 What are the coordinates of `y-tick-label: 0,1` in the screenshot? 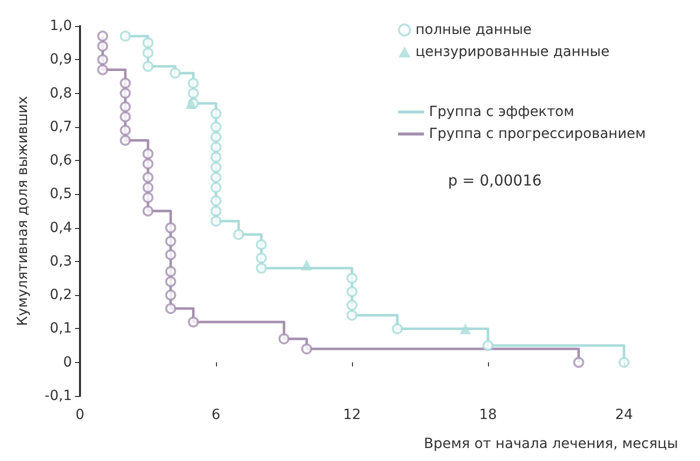 It's located at (61, 328).